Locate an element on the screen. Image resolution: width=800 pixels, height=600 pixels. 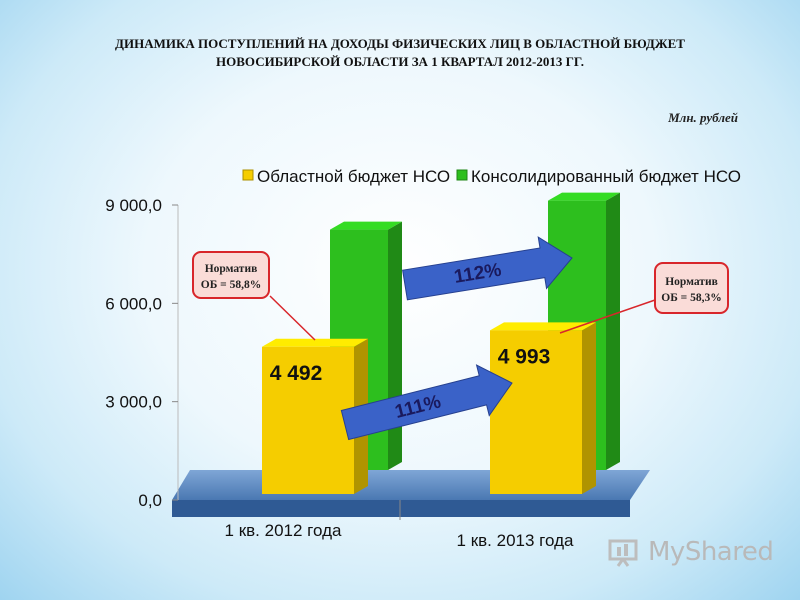
x-tick-label: 1 кв. 2013 года is located at coordinates (515, 540).